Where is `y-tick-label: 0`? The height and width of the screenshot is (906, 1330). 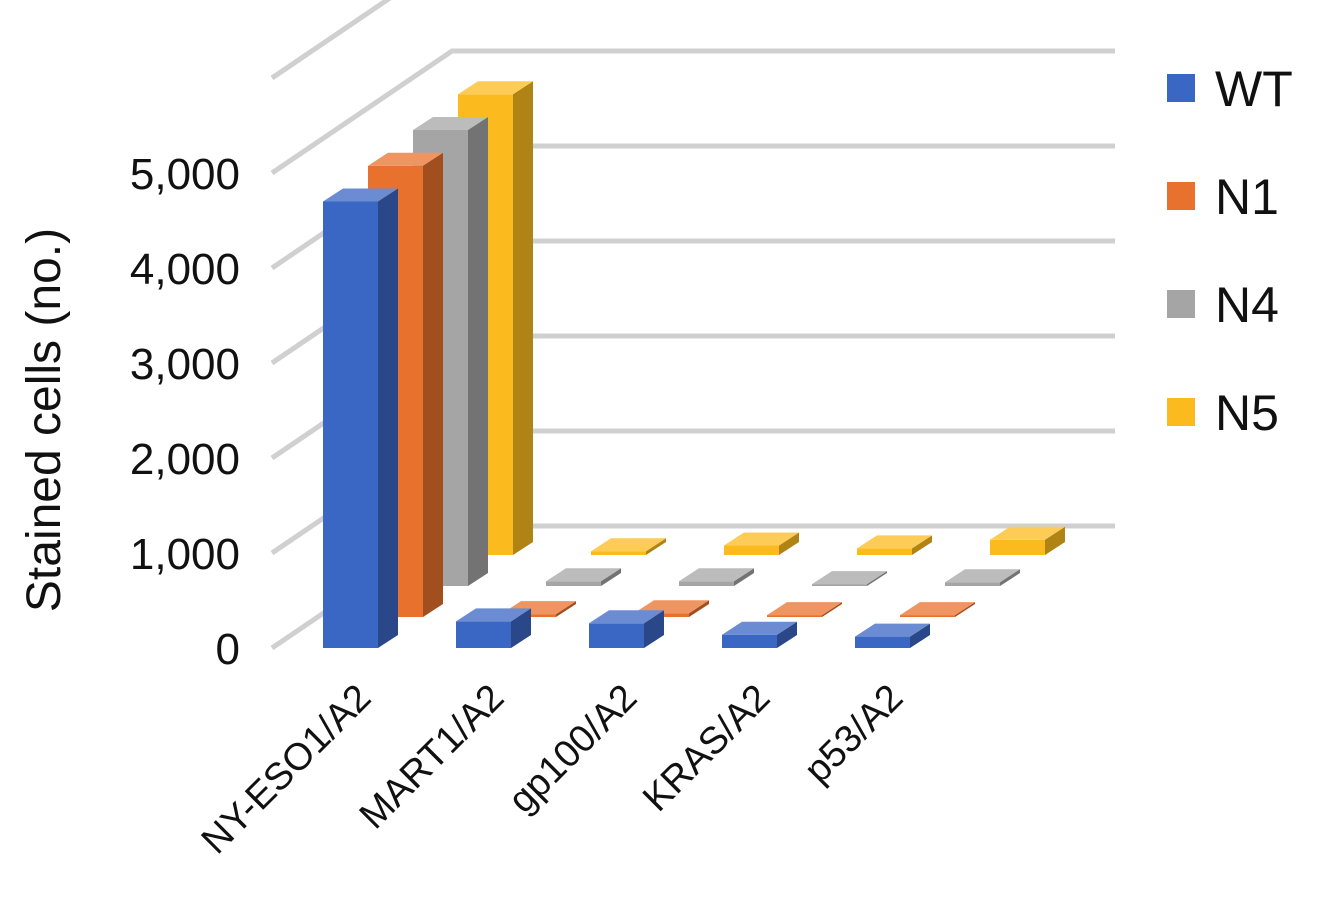 y-tick-label: 0 is located at coordinates (228, 649).